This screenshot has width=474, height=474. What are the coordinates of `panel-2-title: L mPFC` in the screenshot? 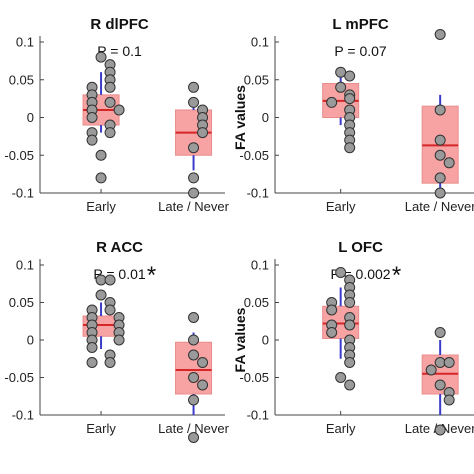 It's located at (360, 24).